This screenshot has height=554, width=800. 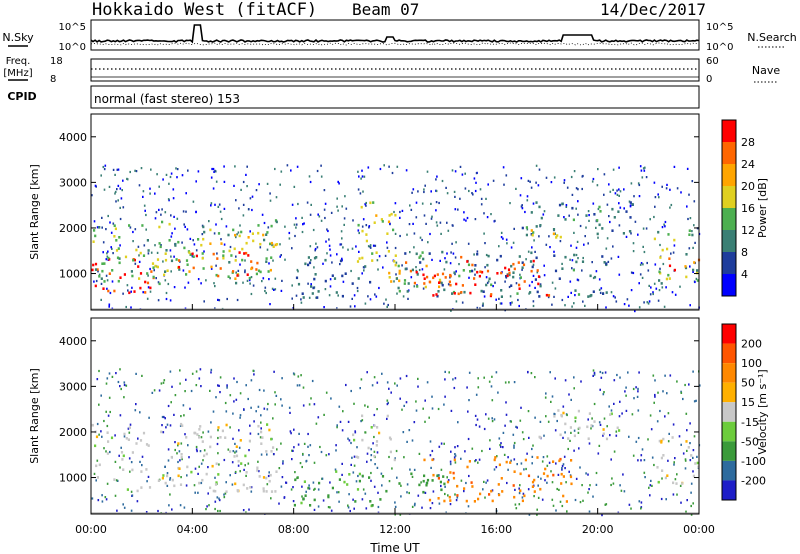 I want to click on region-12-cell, so click(x=658, y=232).